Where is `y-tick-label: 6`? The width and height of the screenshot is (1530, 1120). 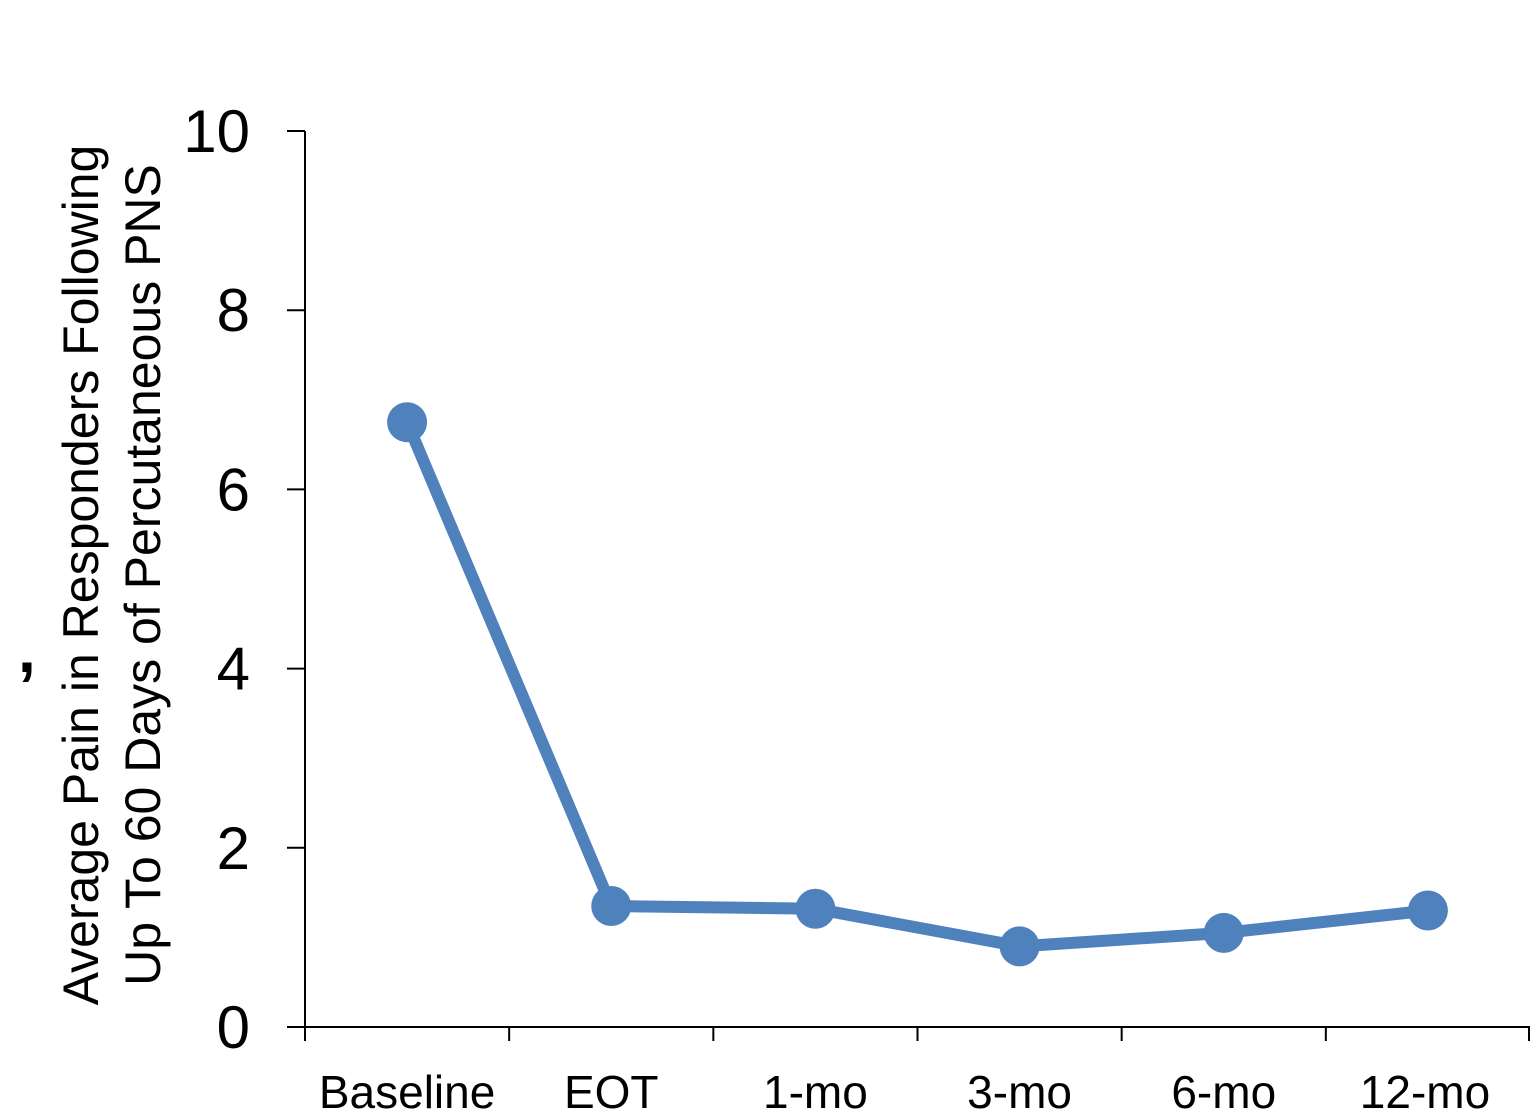
y-tick-label: 6 is located at coordinates (233, 489).